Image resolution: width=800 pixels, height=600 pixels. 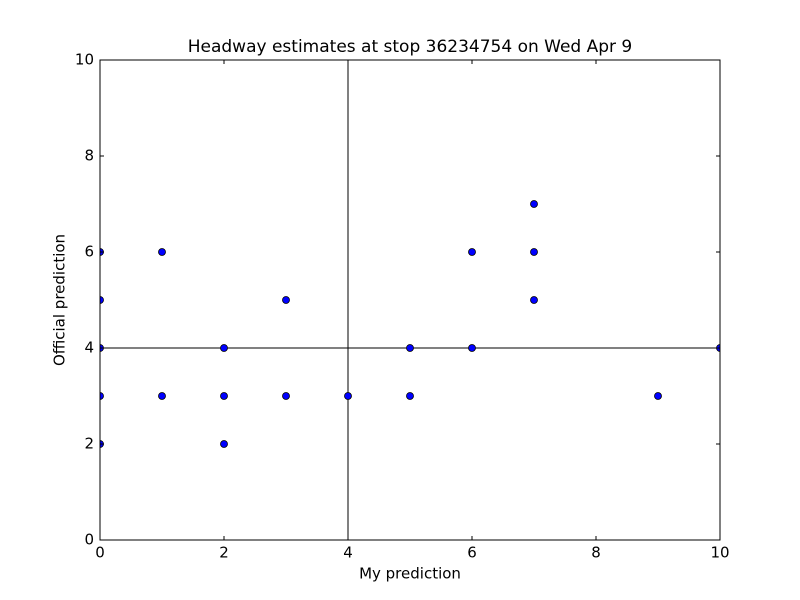 I want to click on x-tick-label: 2, so click(x=224, y=553).